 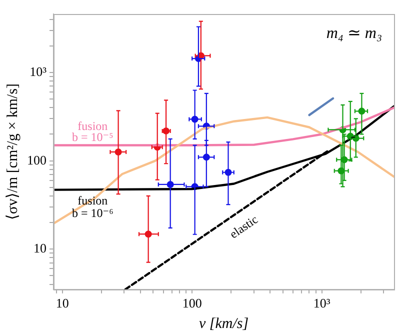 What do you see at coordinates (93, 200) in the screenshot?
I see `annotation: fusion` at bounding box center [93, 200].